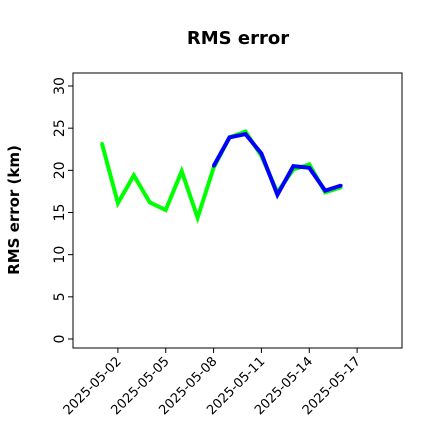 This screenshot has width=440, height=440. What do you see at coordinates (60, 213) in the screenshot?
I see `y-tick-label: 15` at bounding box center [60, 213].